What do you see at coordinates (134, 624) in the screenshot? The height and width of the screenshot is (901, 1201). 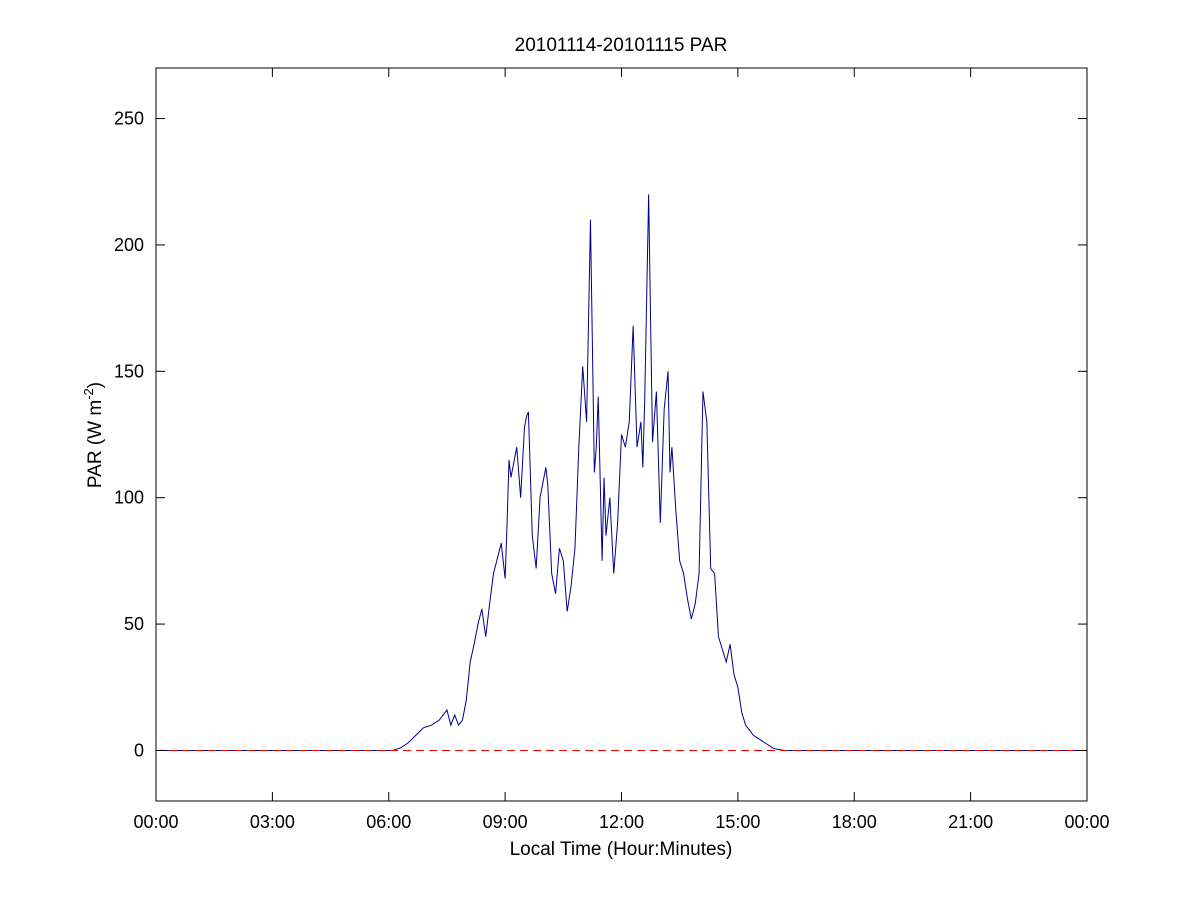 I see `y-tick-label: 50` at bounding box center [134, 624].